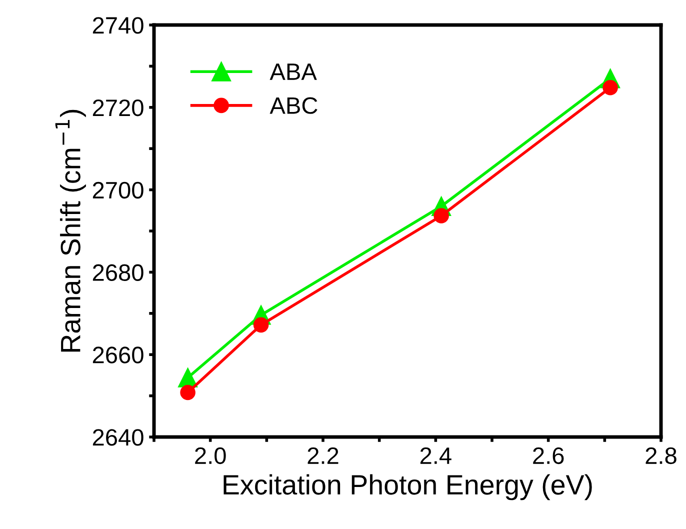 The height and width of the screenshot is (529, 686). What do you see at coordinates (118, 190) in the screenshot?
I see `y-tick-label: 2700` at bounding box center [118, 190].